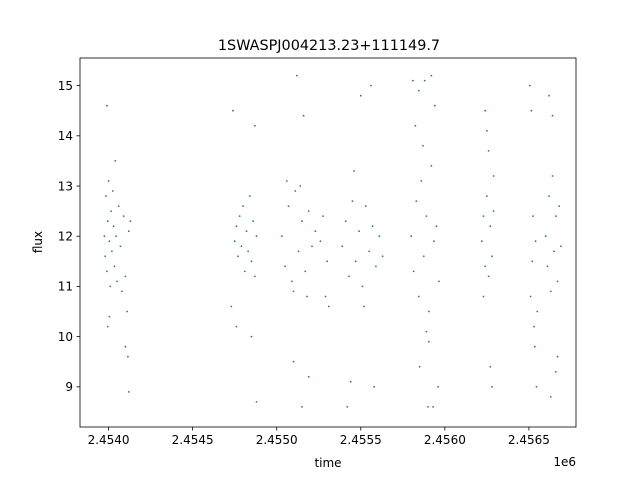 This screenshot has height=484, width=640. What do you see at coordinates (65, 287) in the screenshot?
I see `y-tick-label: 11` at bounding box center [65, 287].